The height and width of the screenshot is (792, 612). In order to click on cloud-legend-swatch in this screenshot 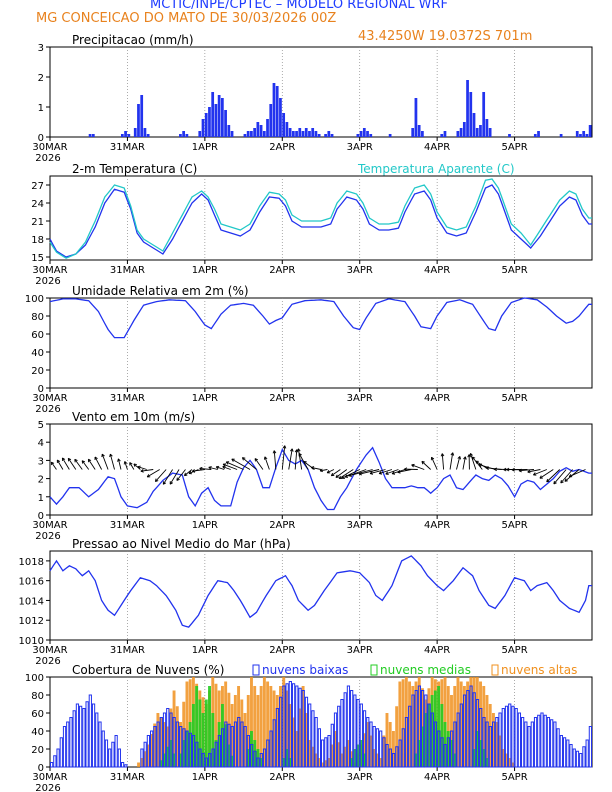, I will do `click(256, 670)`.